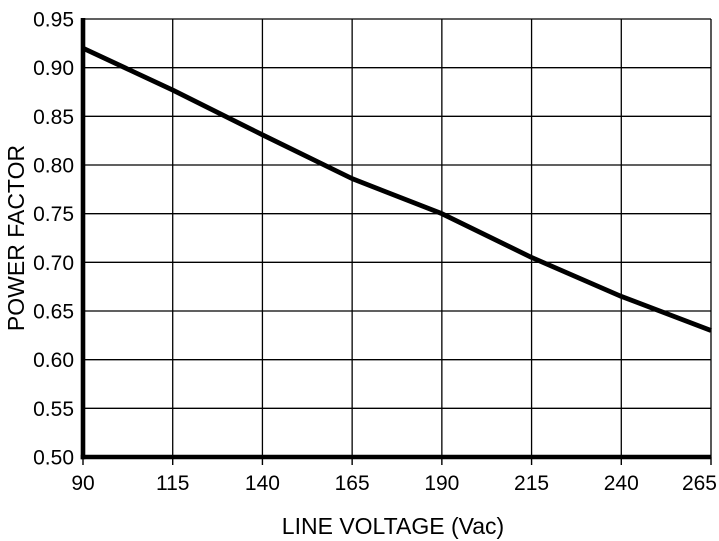 The height and width of the screenshot is (541, 719). Describe the element at coordinates (53, 458) in the screenshot. I see `y-tick-label: 0.50` at that location.